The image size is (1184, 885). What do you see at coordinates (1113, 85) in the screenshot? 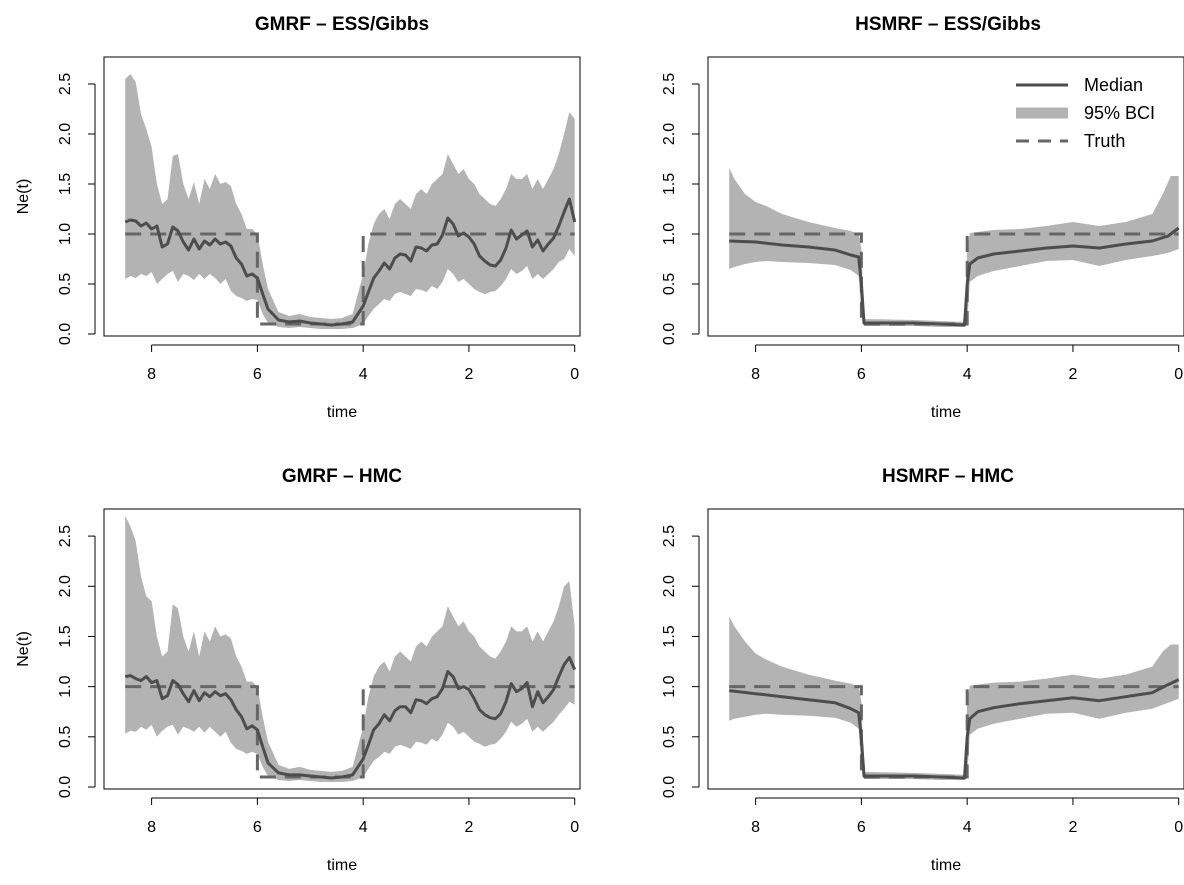
I see `legend-label: Median` at bounding box center [1113, 85].